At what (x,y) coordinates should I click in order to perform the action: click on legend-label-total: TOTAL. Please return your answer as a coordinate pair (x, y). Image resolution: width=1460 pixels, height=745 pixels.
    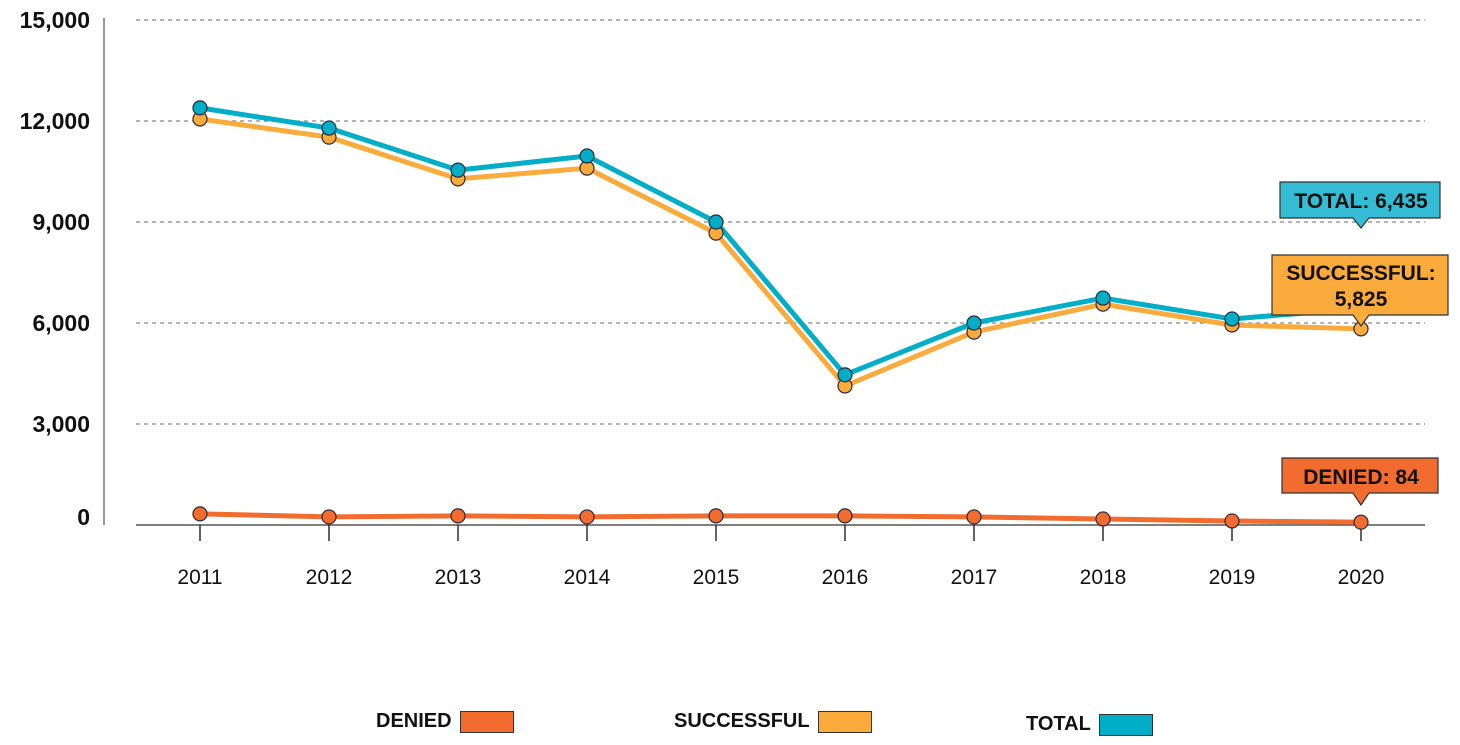
    Looking at the image, I should click on (1058, 724).